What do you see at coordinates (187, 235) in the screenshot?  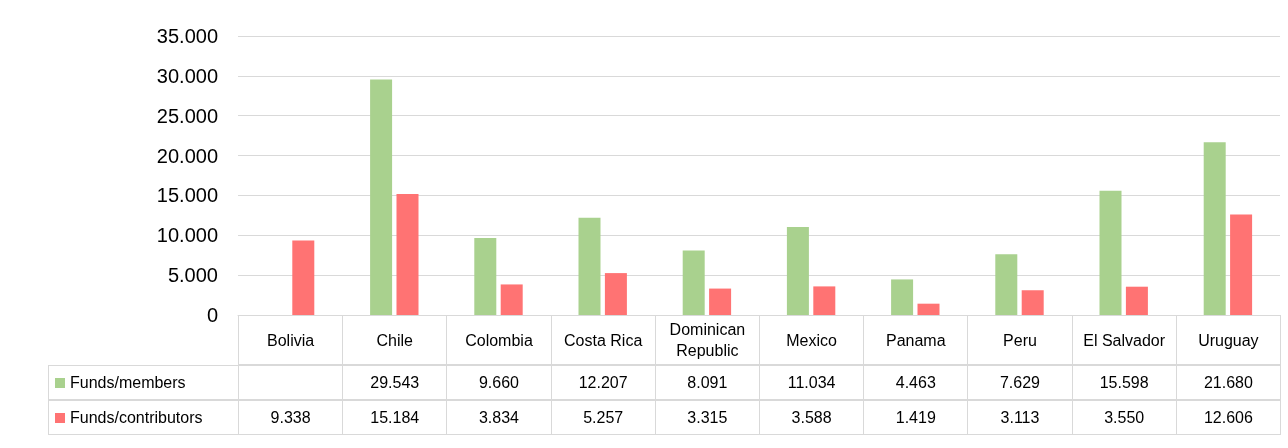 I see `y-tick-label: 10.000` at bounding box center [187, 235].